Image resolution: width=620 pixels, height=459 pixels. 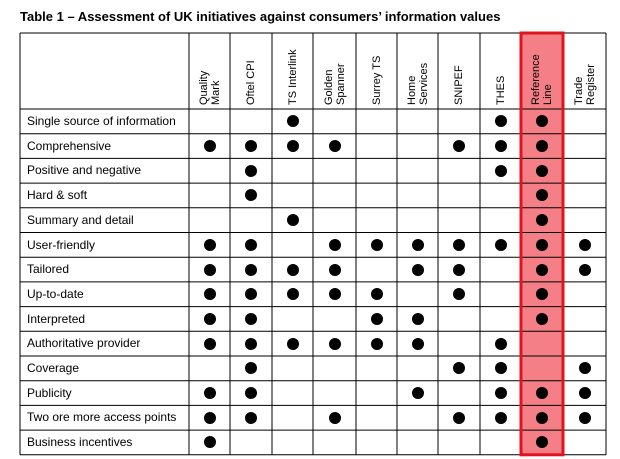 What do you see at coordinates (293, 77) in the screenshot?
I see `column-header: TS Interlink` at bounding box center [293, 77].